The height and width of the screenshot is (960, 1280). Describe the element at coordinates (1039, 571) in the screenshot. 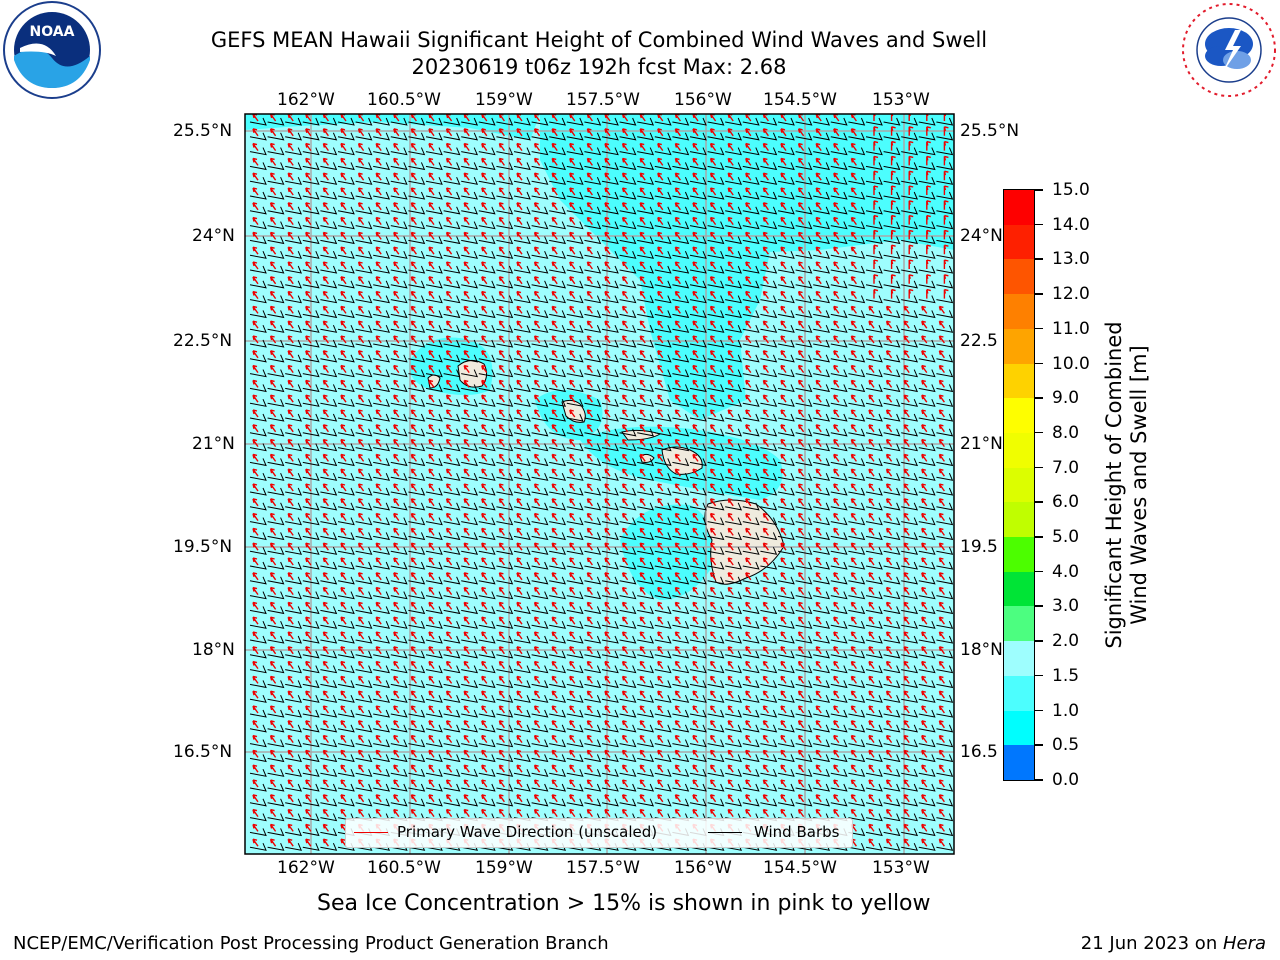

I see `colorbar-tick-mark` at that location.